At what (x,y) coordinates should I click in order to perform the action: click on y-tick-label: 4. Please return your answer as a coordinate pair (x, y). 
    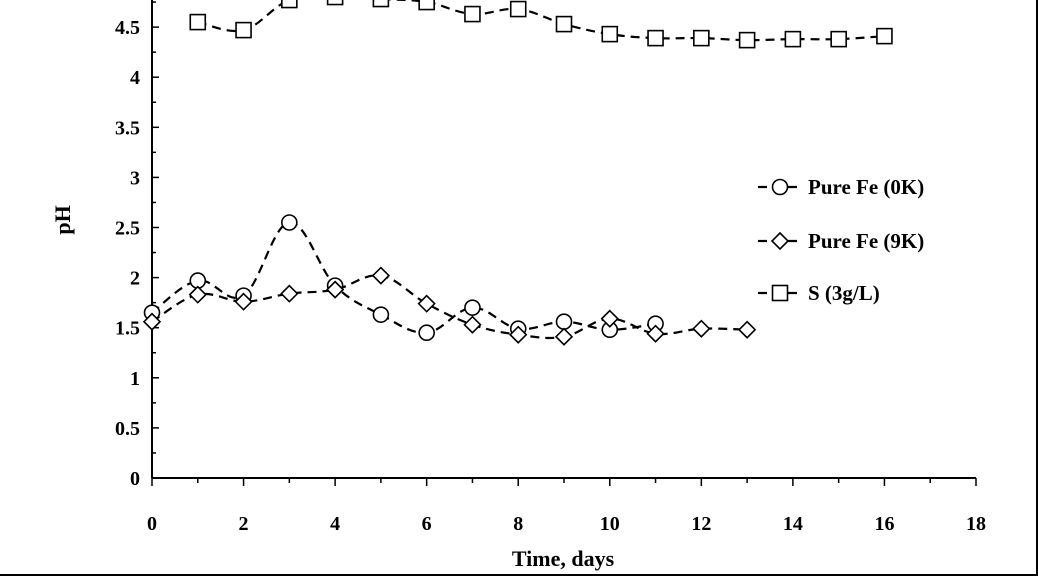
    Looking at the image, I should click on (135, 78).